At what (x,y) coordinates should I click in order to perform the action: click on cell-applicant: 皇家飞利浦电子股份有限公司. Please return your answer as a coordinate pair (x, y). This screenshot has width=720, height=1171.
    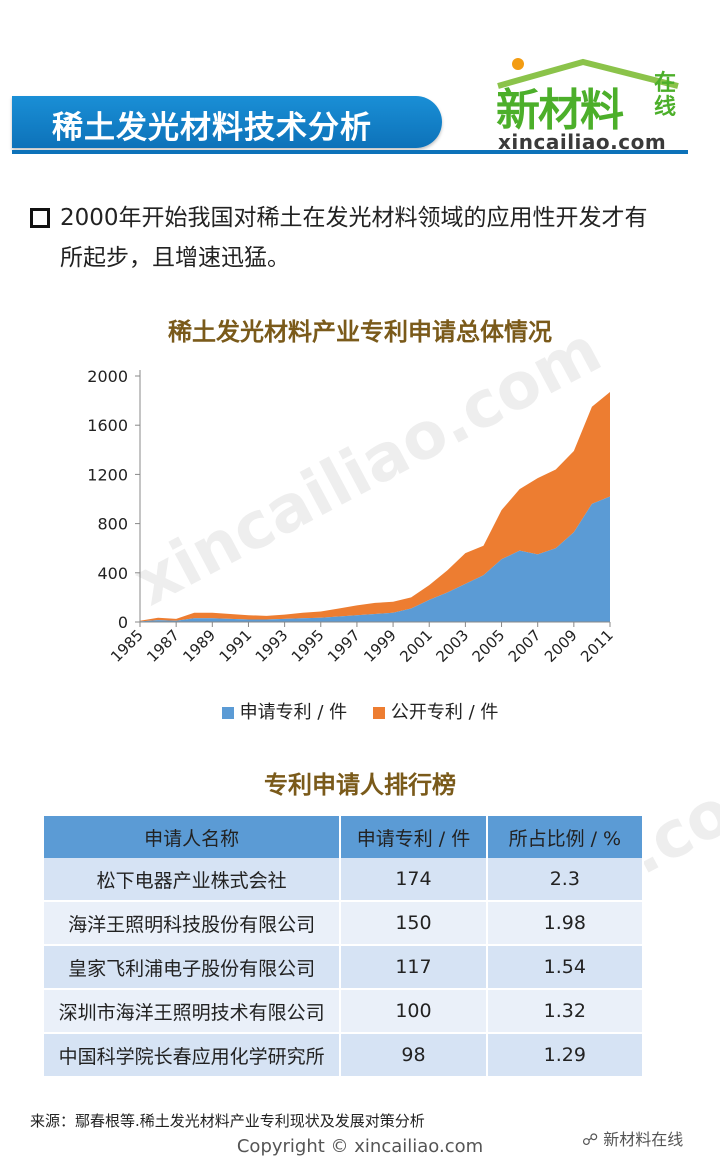
    Looking at the image, I should click on (193, 967).